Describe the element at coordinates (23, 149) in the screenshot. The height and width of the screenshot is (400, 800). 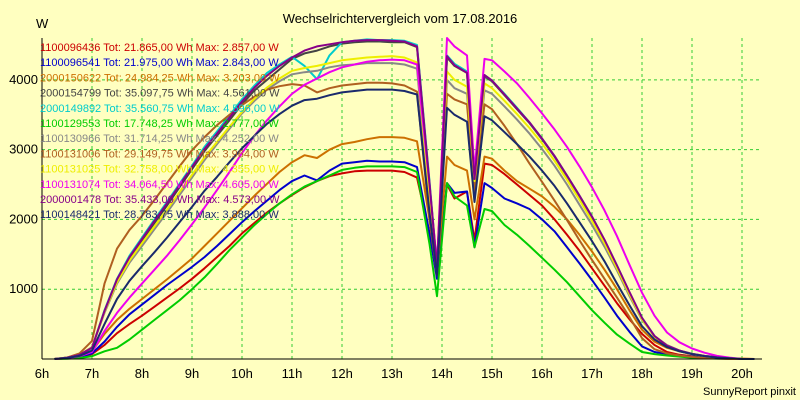
I see `y-tick-label: 3000` at that location.